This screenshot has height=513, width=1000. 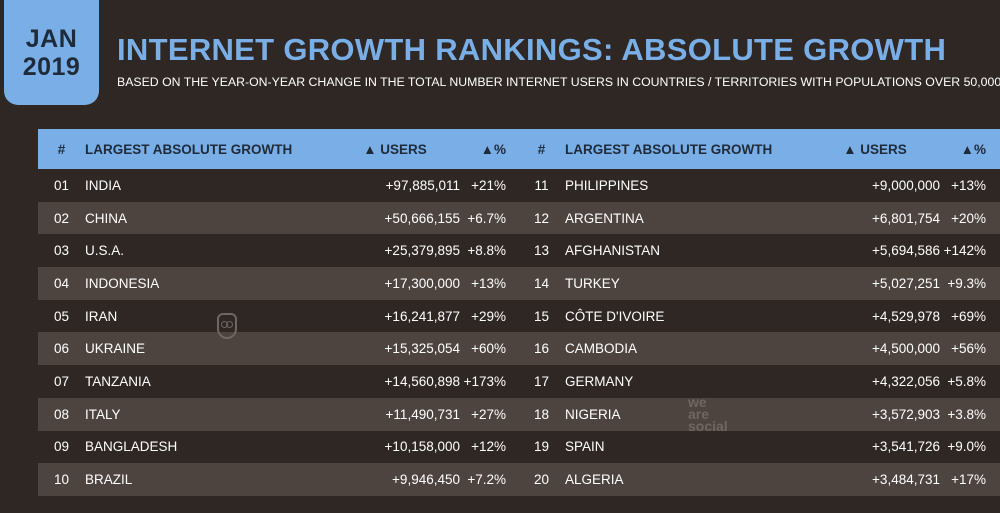 What do you see at coordinates (486, 218) in the screenshot?
I see `percent-cell: +6.7%` at bounding box center [486, 218].